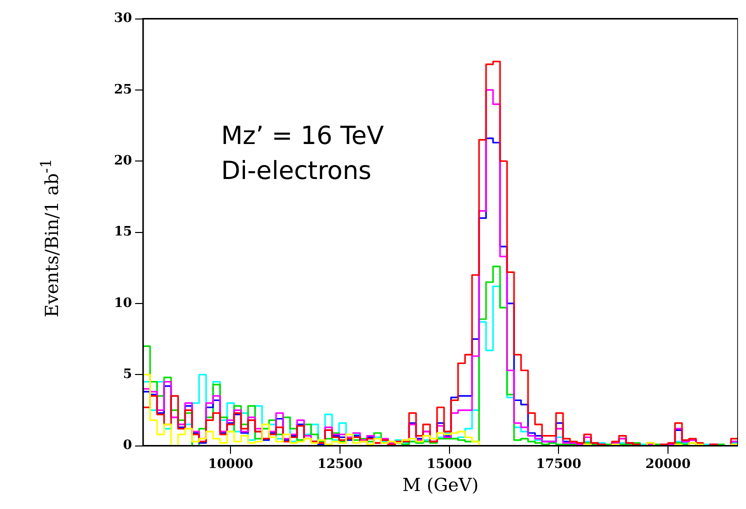  Describe the element at coordinates (231, 464) in the screenshot. I see `x-tick-label: 10000` at that location.